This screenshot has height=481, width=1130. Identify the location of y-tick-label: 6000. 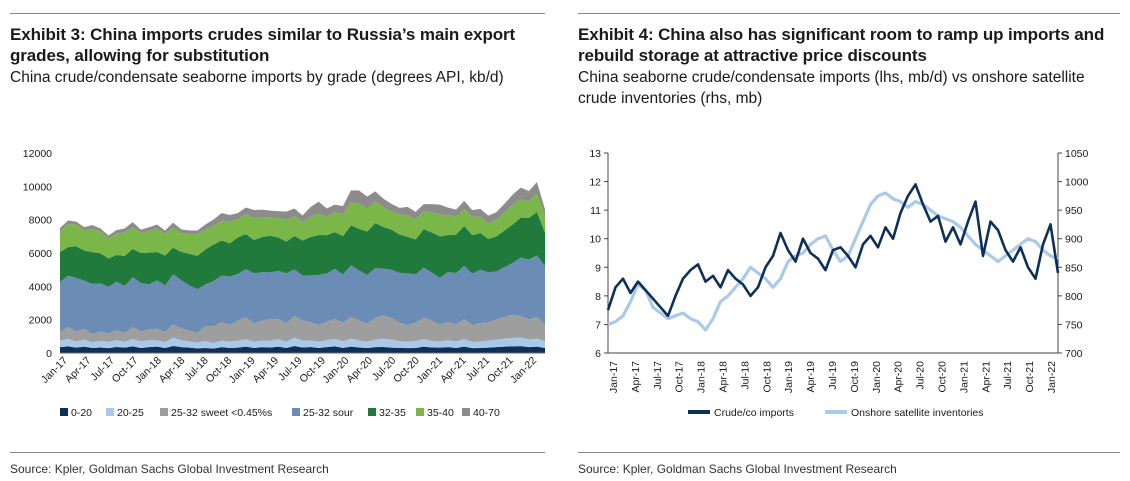
(41, 254).